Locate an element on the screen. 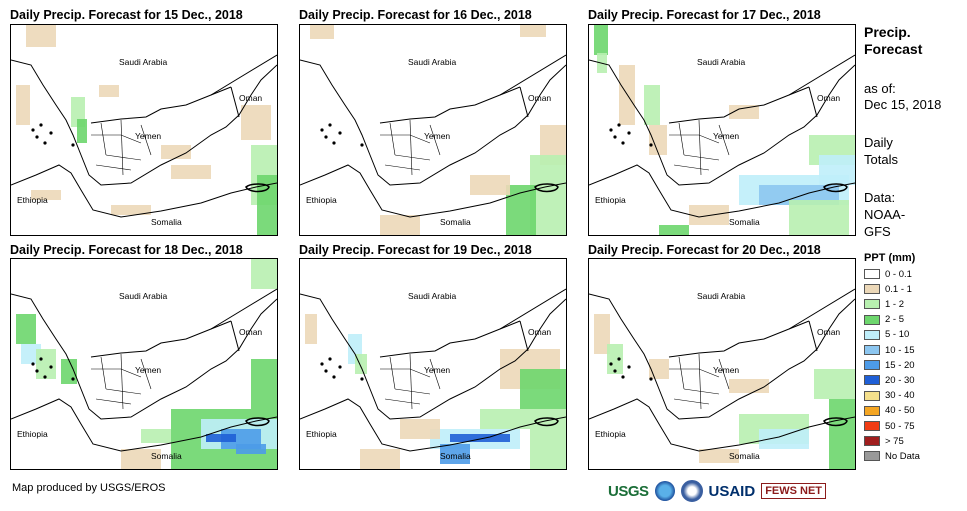  legend-class-row: 0.1 - 1 is located at coordinates (888, 289).